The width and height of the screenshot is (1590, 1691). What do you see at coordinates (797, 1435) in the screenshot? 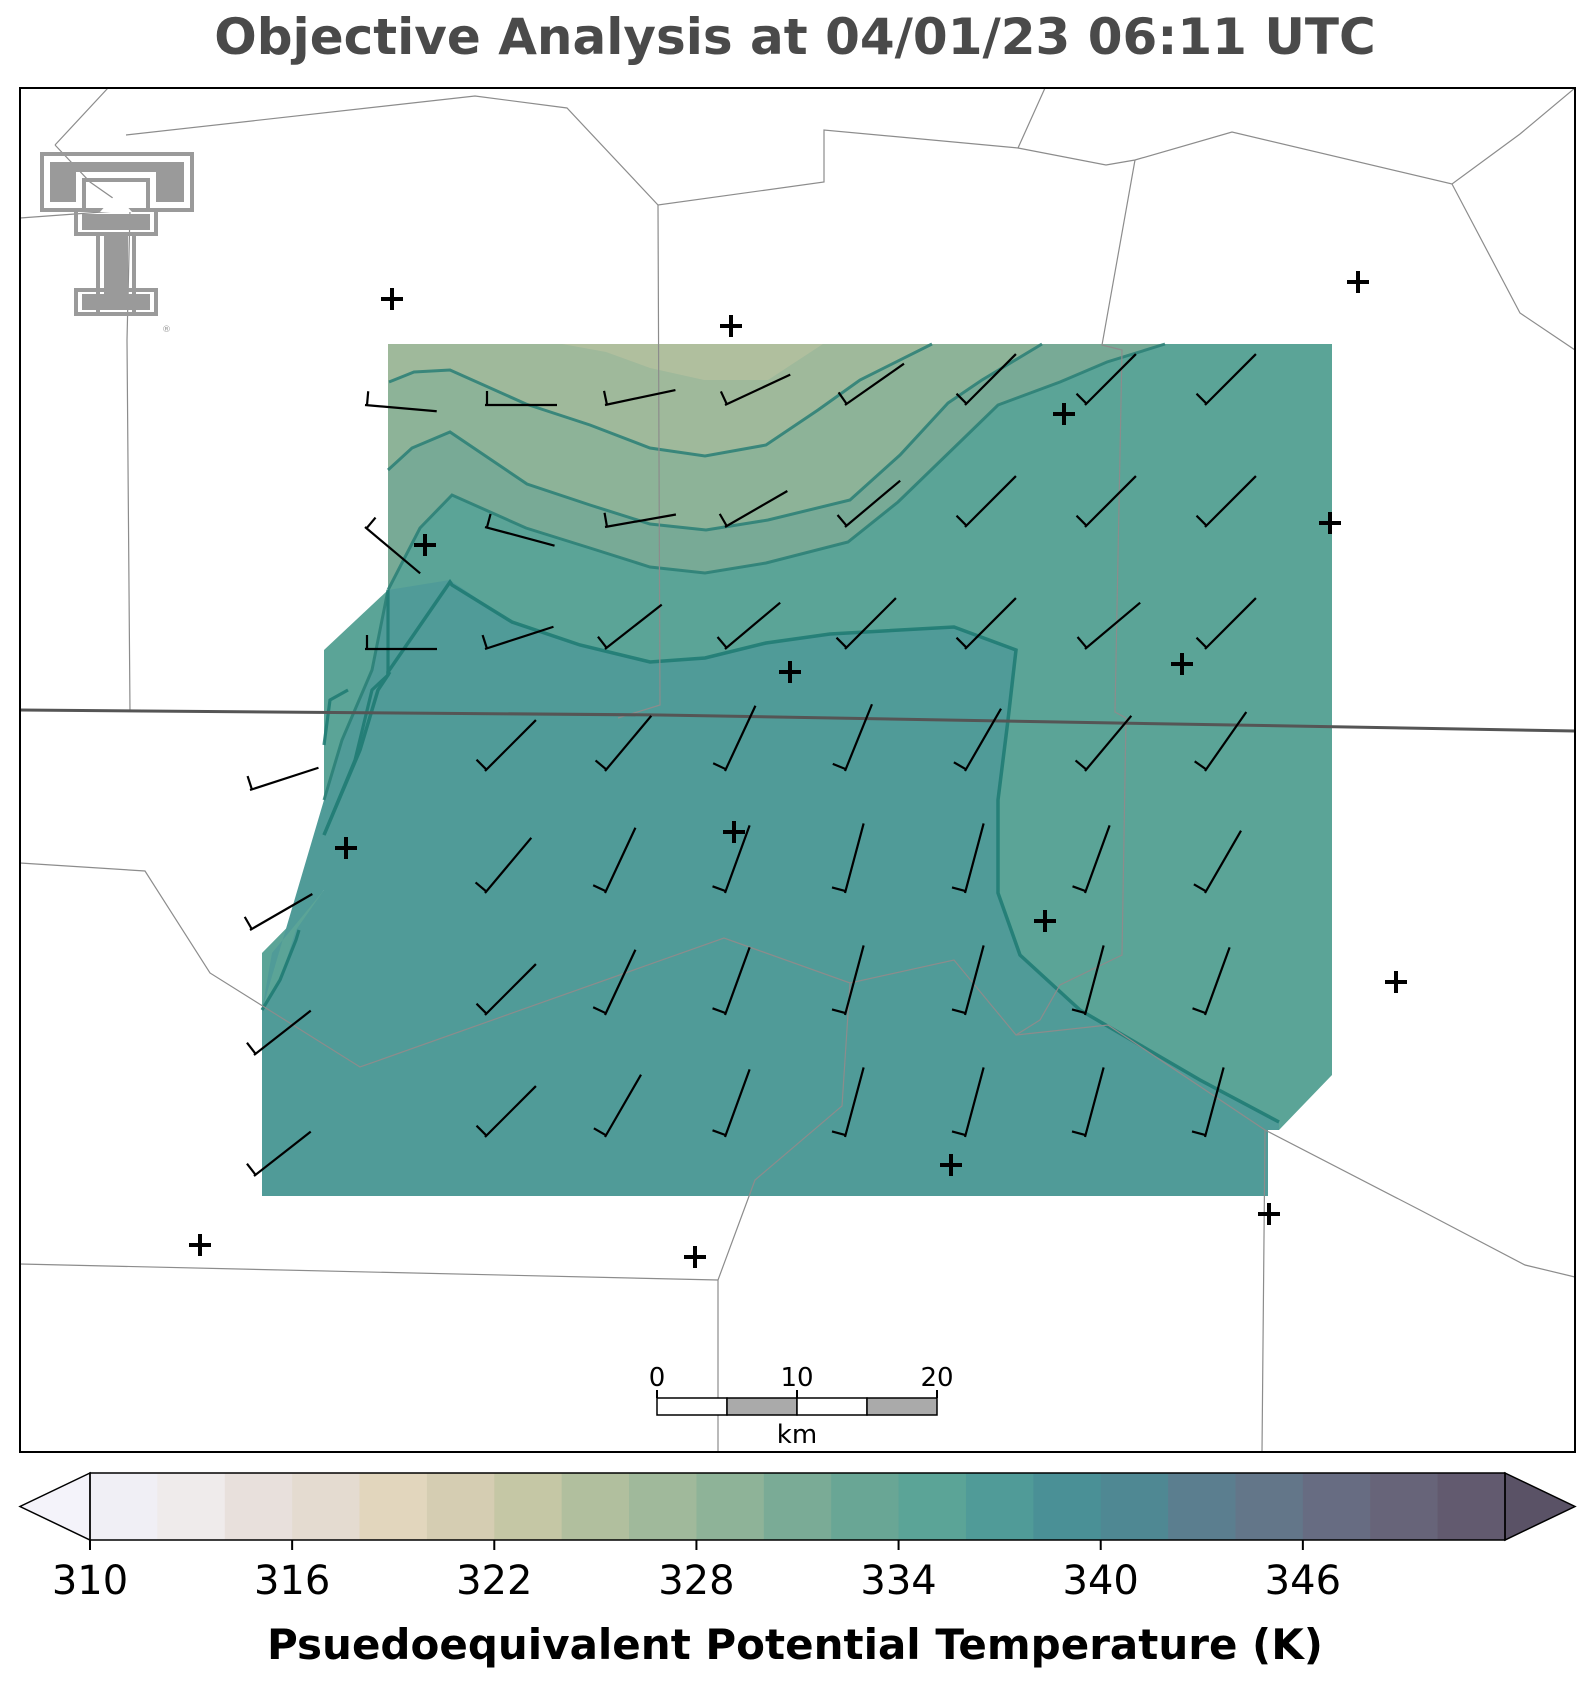
I see `scale-bar-unit: km` at bounding box center [797, 1435].